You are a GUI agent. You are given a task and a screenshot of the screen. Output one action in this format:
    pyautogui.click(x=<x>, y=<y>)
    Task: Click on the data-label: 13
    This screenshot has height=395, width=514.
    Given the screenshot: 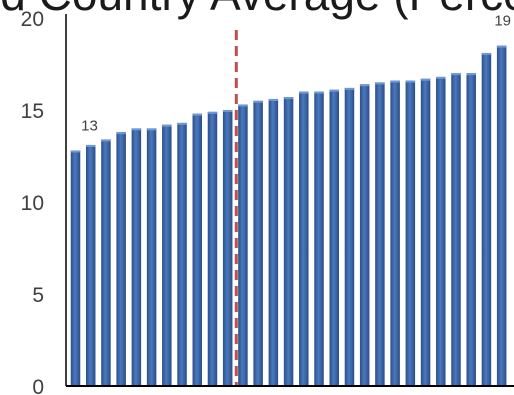 What is the action you would take?
    pyautogui.click(x=89, y=125)
    